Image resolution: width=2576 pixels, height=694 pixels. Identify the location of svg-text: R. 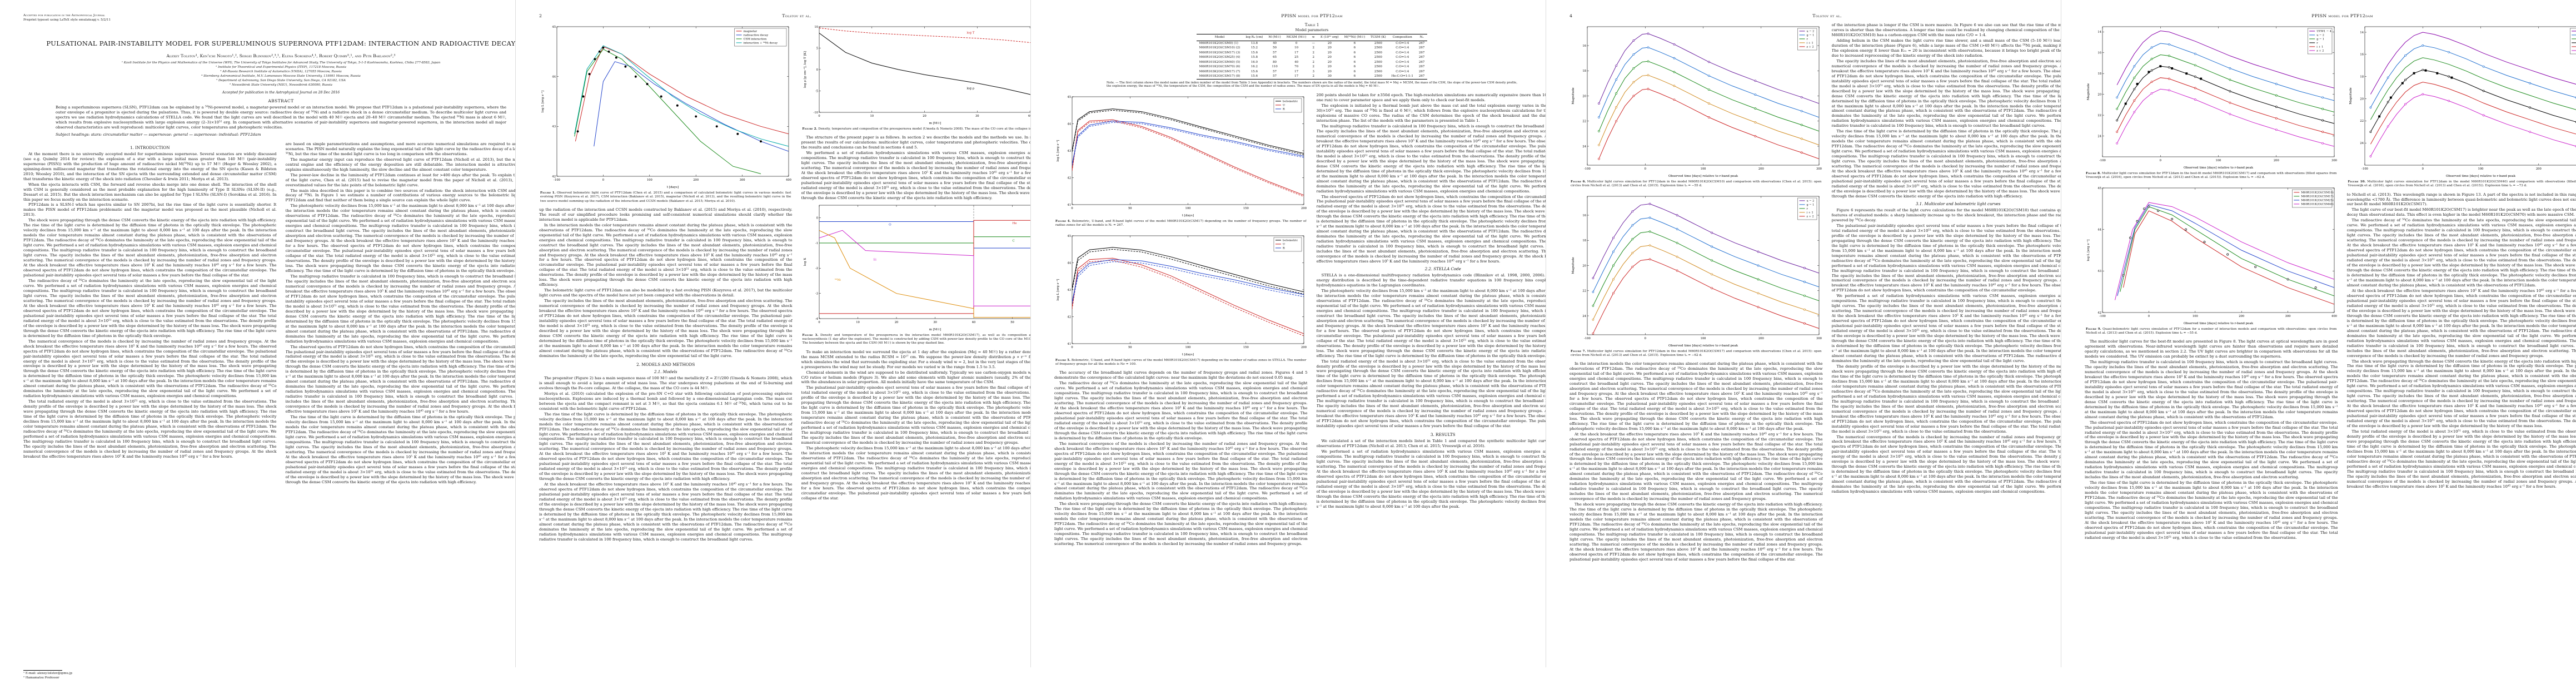
(1284, 109).